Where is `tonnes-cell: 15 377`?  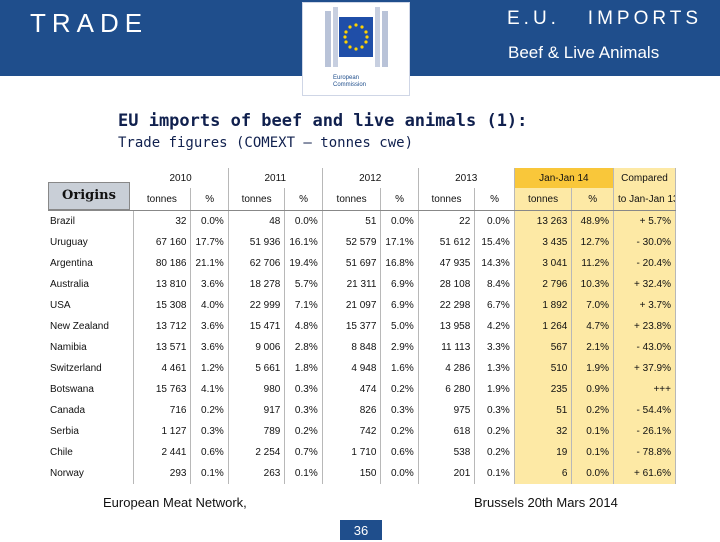 tonnes-cell: 15 377 is located at coordinates (352, 326).